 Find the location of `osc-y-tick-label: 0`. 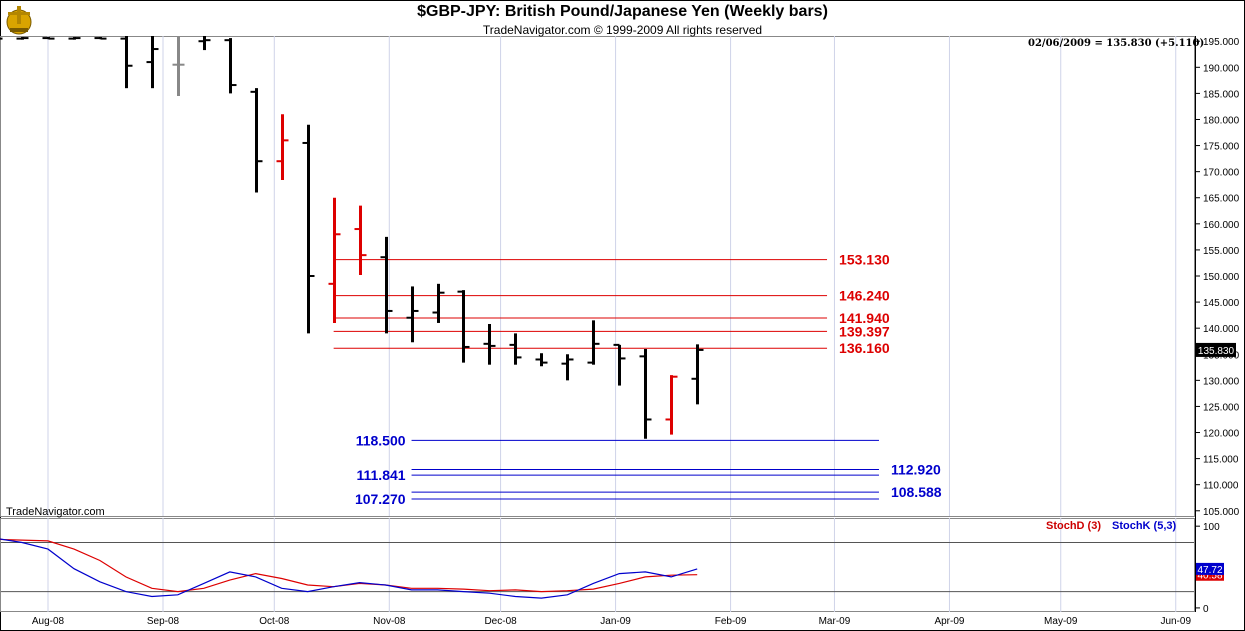

osc-y-tick-label: 0 is located at coordinates (1206, 609).